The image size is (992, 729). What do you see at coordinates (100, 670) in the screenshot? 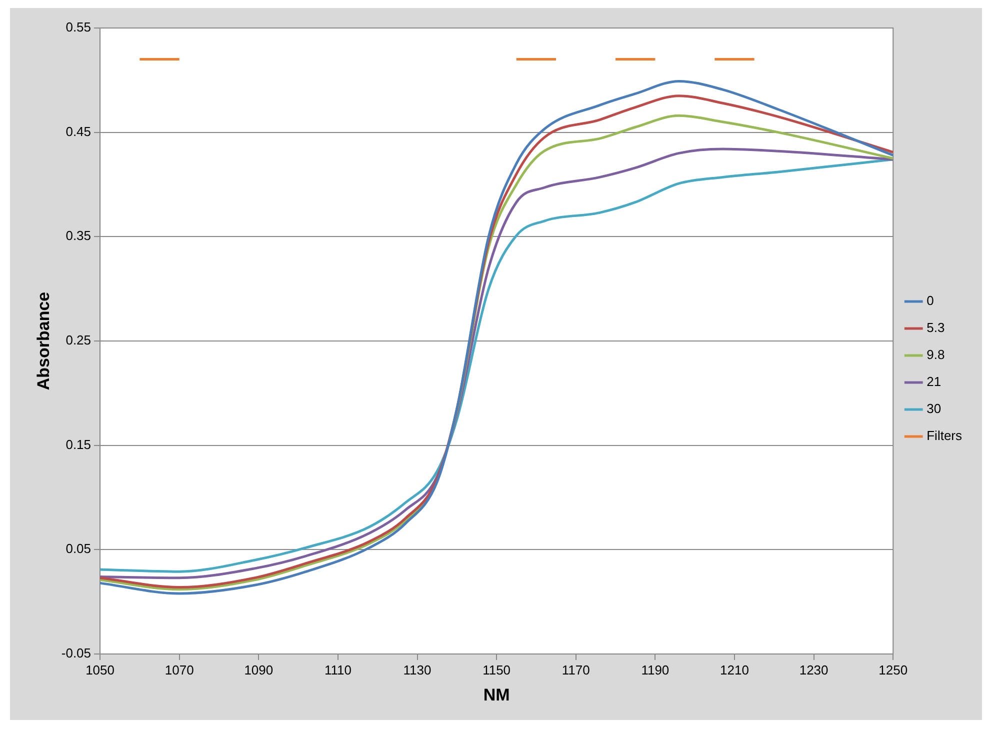
I see `x-tick-label: 1050` at bounding box center [100, 670].